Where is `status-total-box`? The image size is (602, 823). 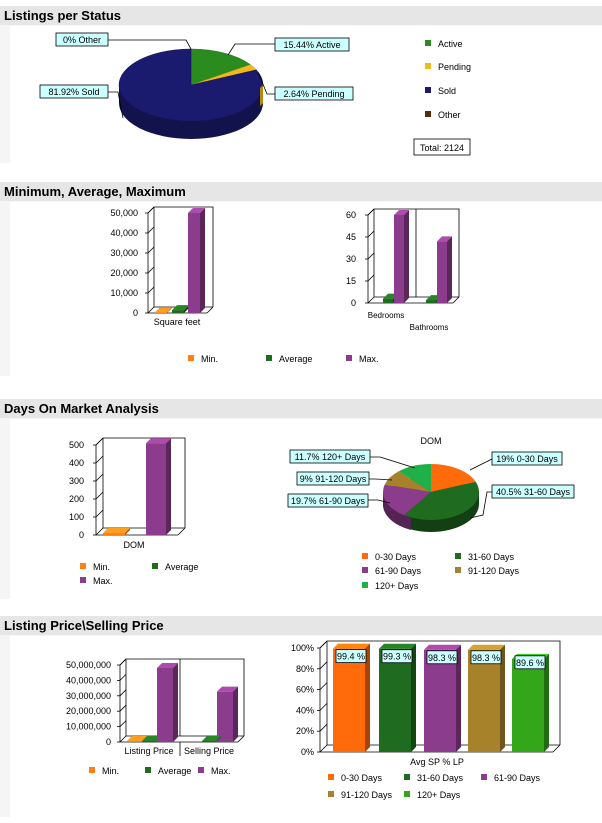 status-total-box is located at coordinates (442, 147).